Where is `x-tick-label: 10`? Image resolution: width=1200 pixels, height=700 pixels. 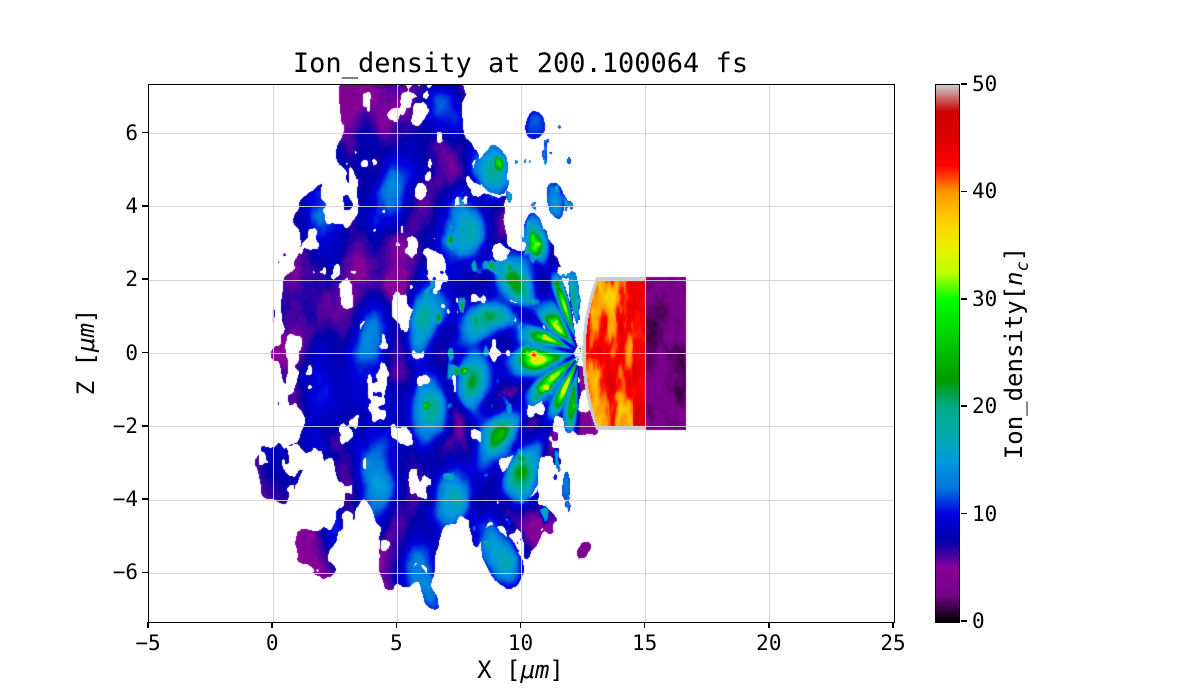 x-tick-label: 10 is located at coordinates (520, 643).